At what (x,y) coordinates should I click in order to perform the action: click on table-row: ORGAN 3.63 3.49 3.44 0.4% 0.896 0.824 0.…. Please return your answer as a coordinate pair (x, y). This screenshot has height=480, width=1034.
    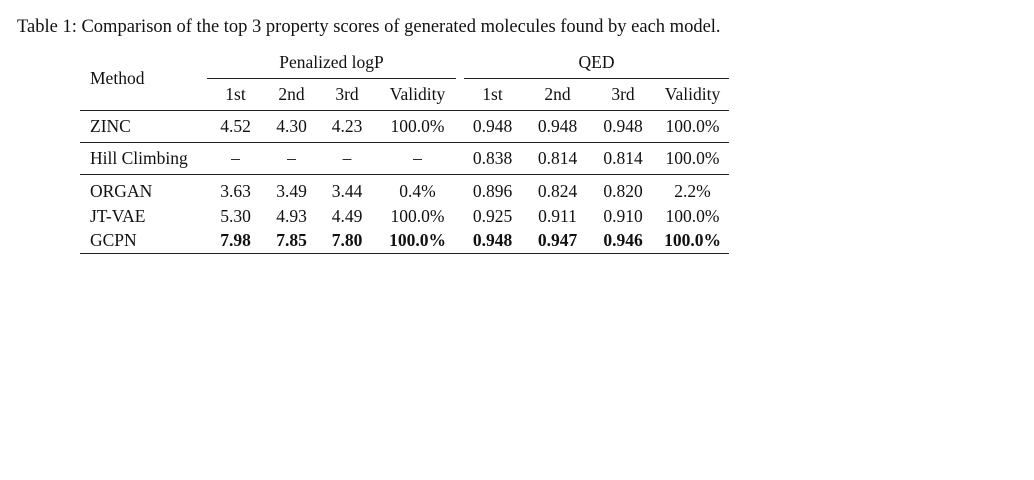
    Looking at the image, I should click on (404, 190).